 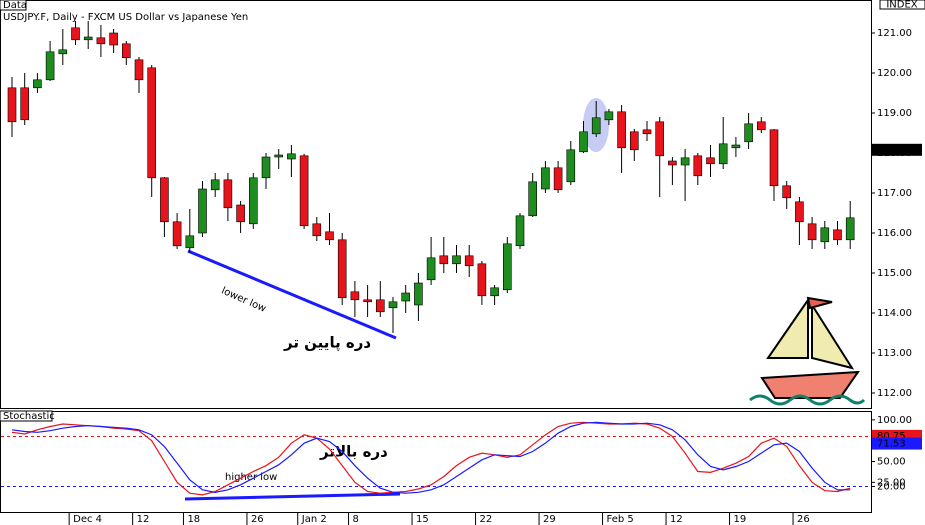 I want to click on x-tick-label: 22, so click(x=486, y=519).